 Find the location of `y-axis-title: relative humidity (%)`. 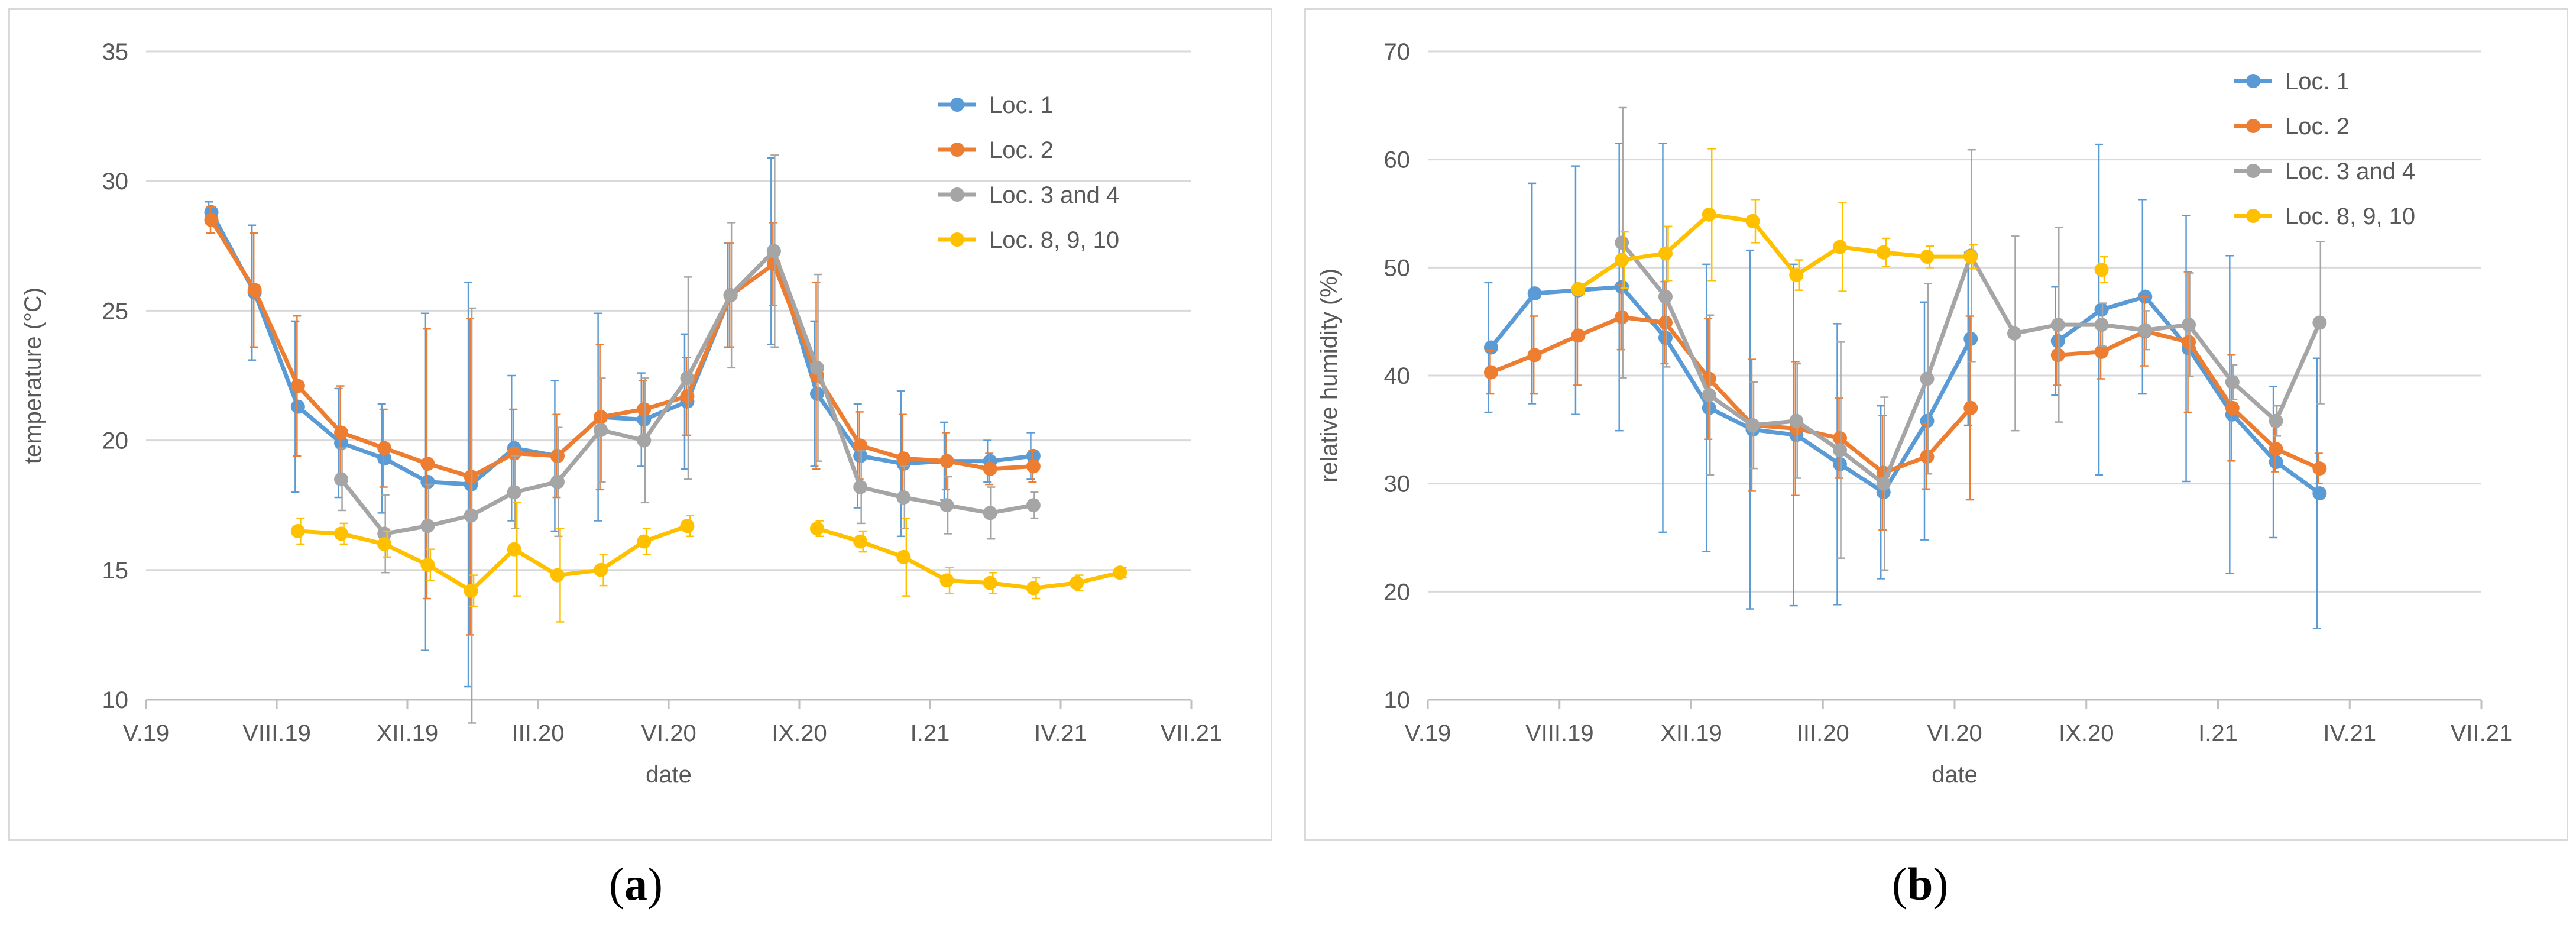

y-axis-title: relative humidity (%) is located at coordinates (1329, 376).